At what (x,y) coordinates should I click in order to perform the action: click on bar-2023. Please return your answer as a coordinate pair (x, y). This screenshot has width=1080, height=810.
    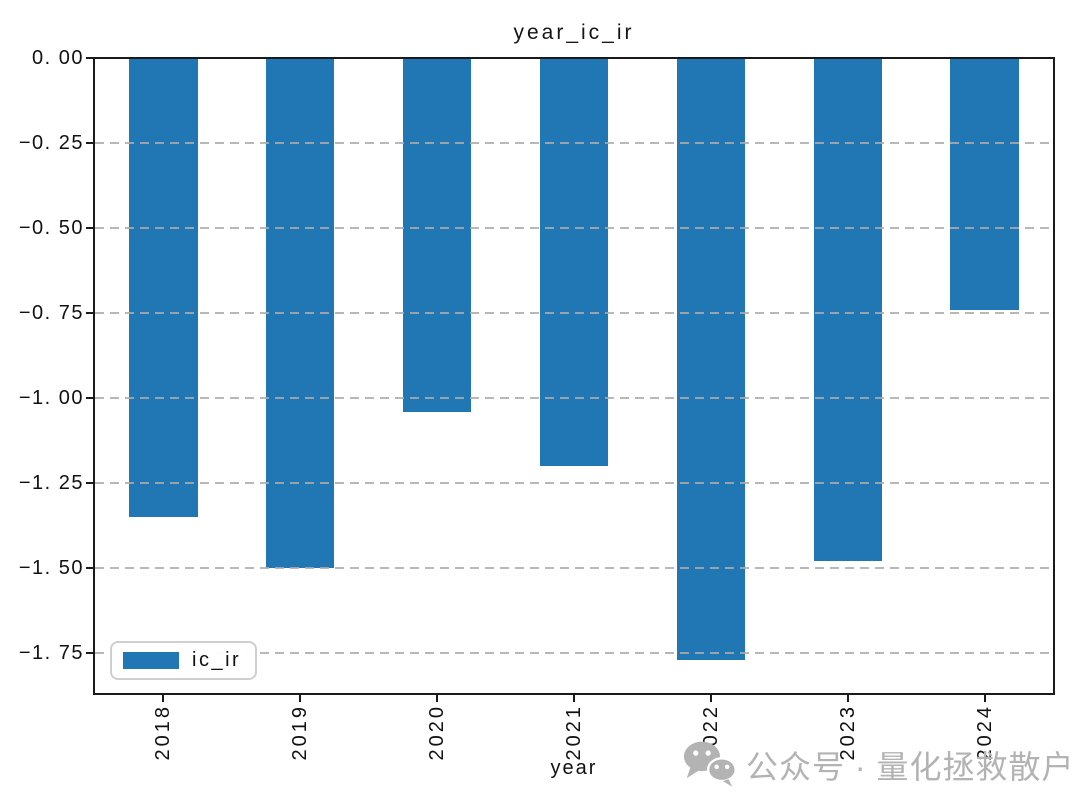
    Looking at the image, I should click on (847, 310).